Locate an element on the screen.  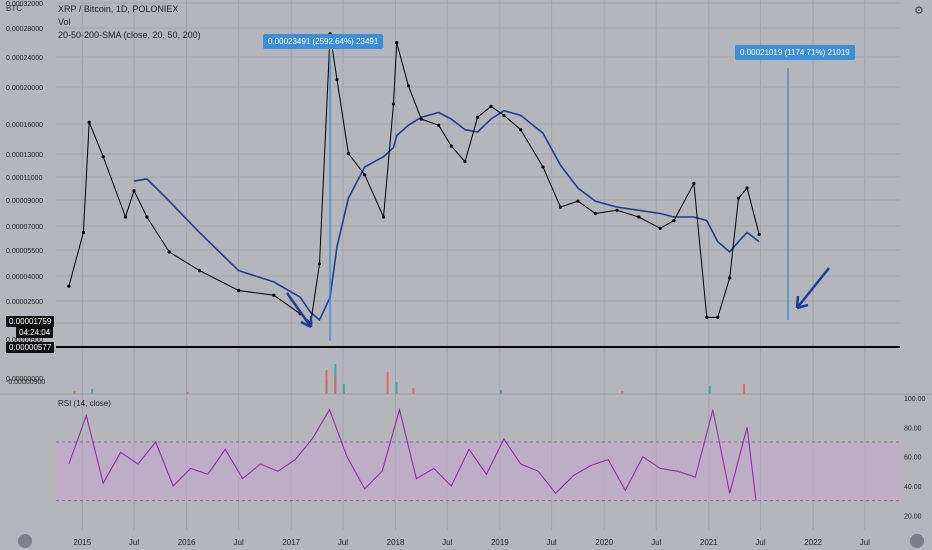
x-tick-label: 2016 is located at coordinates (187, 542).